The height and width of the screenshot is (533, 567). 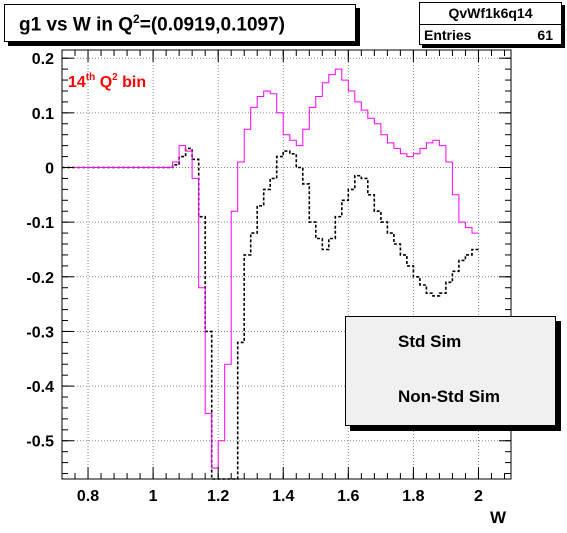 What do you see at coordinates (40, 387) in the screenshot?
I see `y-tick-label-6: -0.4` at bounding box center [40, 387].